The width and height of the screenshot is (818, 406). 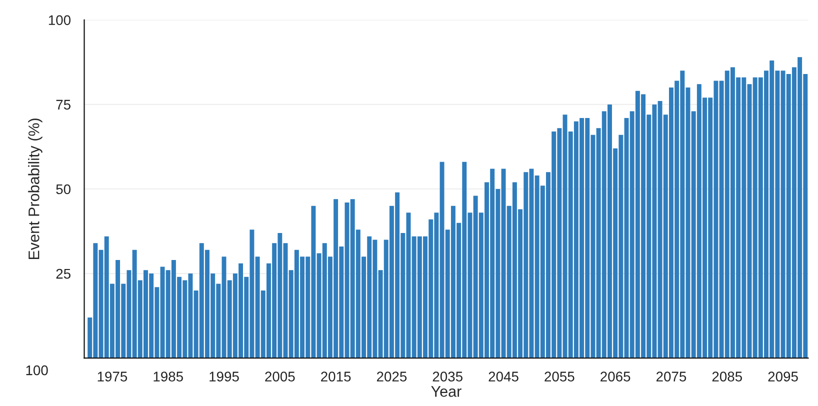 I want to click on x-tick-label: 1985, so click(x=168, y=377).